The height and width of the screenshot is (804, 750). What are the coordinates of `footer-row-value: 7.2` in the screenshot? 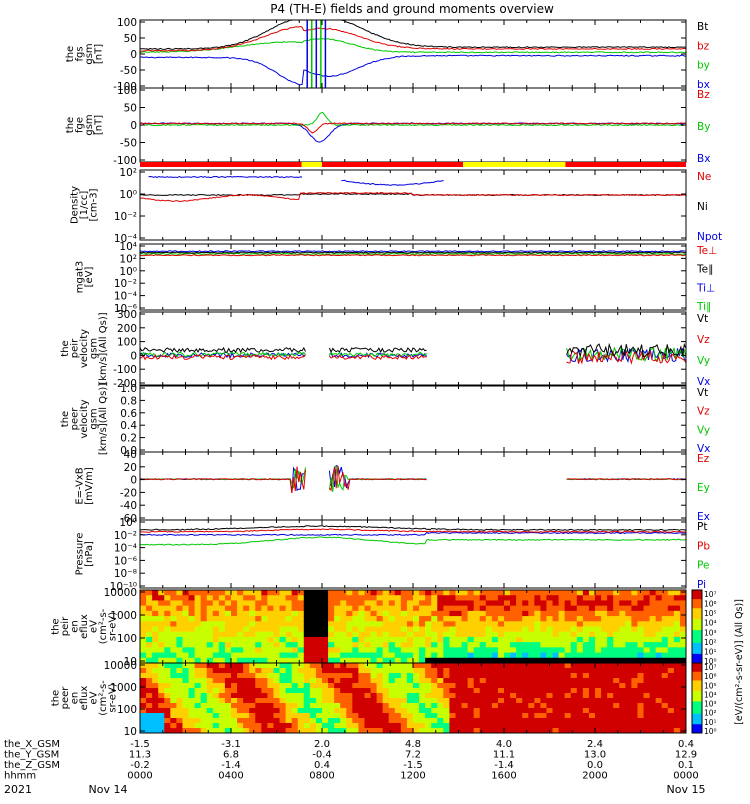 It's located at (413, 755).